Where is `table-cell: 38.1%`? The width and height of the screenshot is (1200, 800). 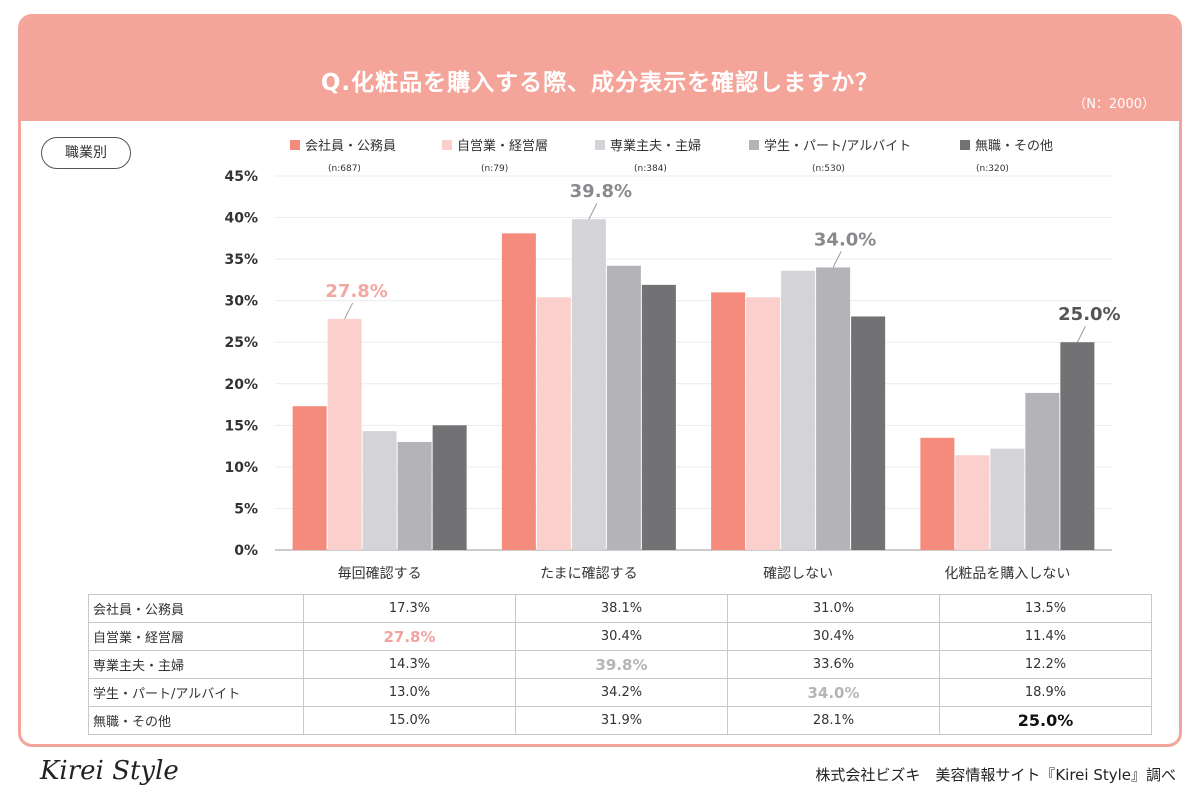
table-cell: 38.1% is located at coordinates (621, 608).